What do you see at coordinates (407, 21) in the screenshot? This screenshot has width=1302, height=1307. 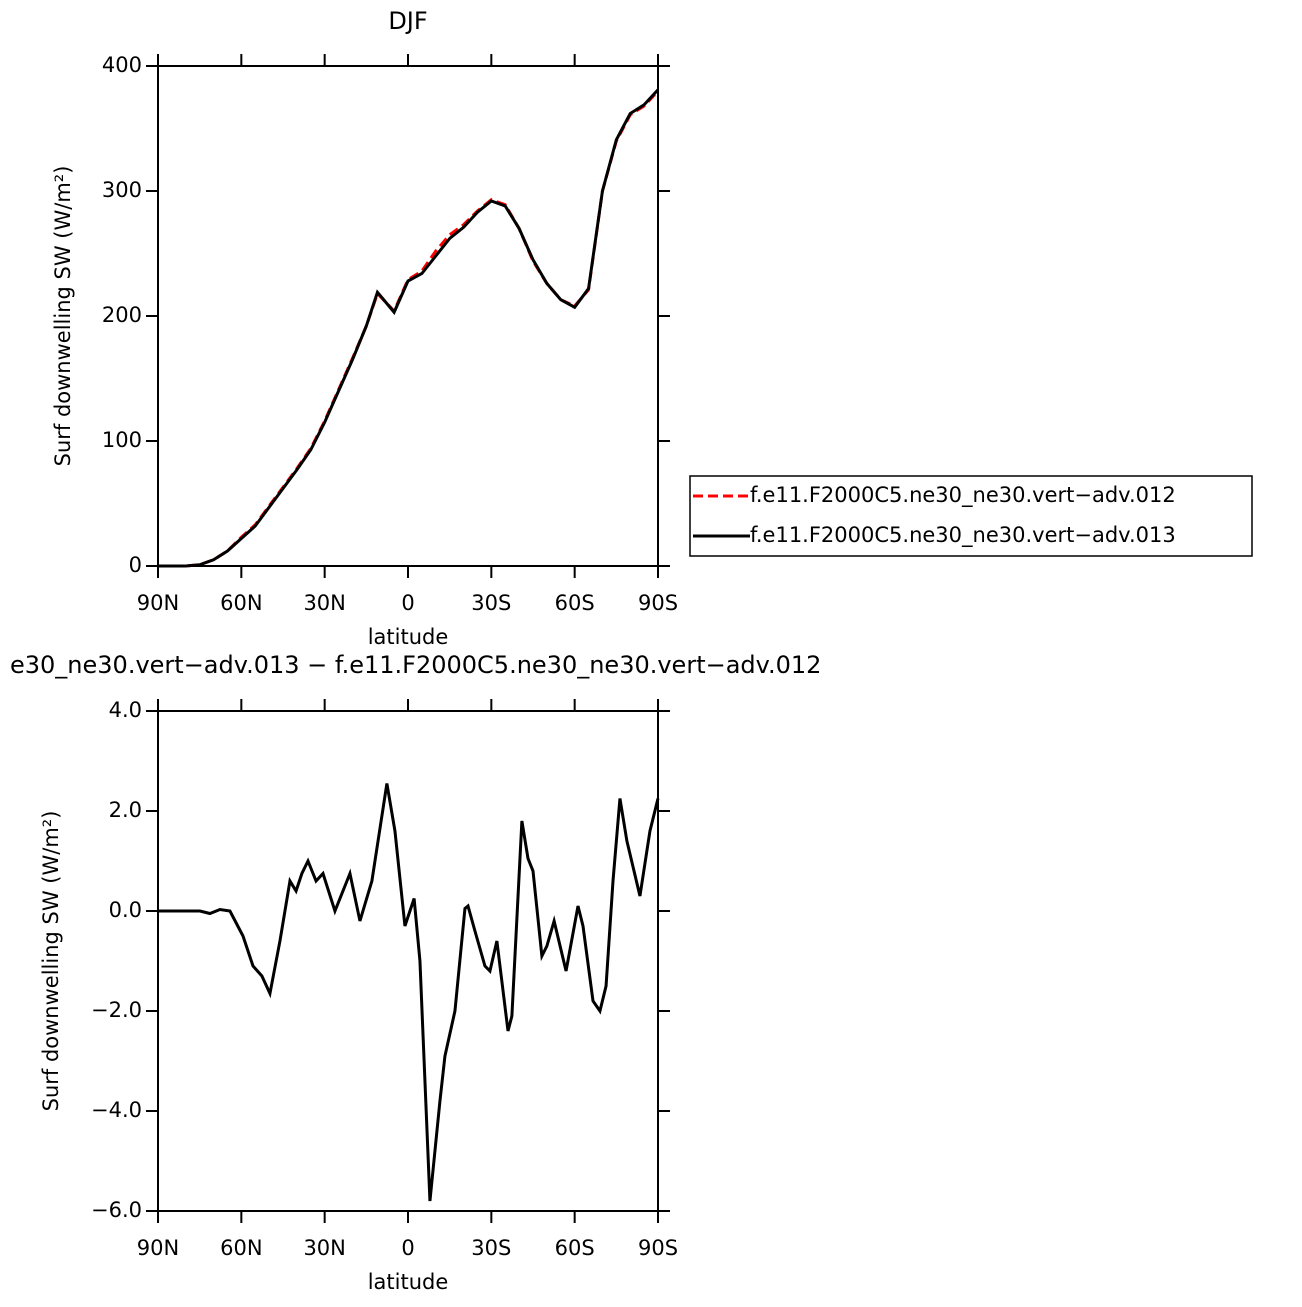 I see `chart-title: DJF` at bounding box center [407, 21].